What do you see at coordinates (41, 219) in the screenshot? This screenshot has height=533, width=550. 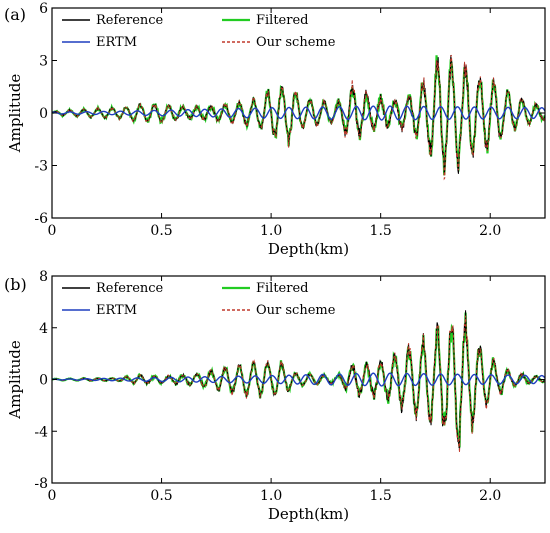 I see `y-tick-label: -6` at bounding box center [41, 219].